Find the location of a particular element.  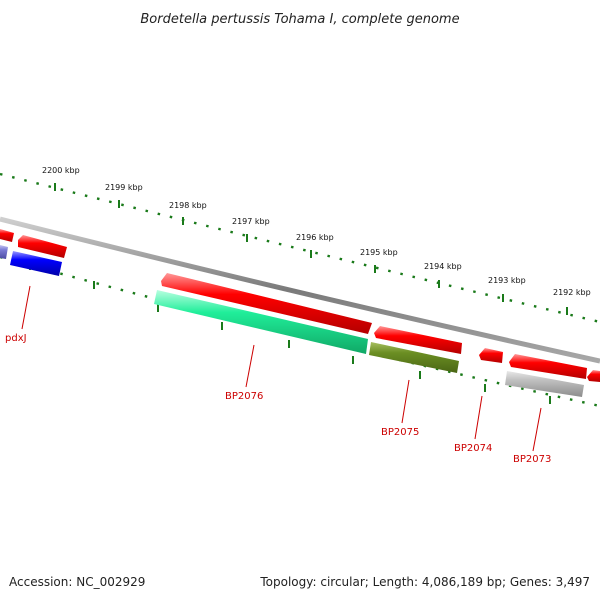

scale-label: 2200 kbp is located at coordinates (61, 170).